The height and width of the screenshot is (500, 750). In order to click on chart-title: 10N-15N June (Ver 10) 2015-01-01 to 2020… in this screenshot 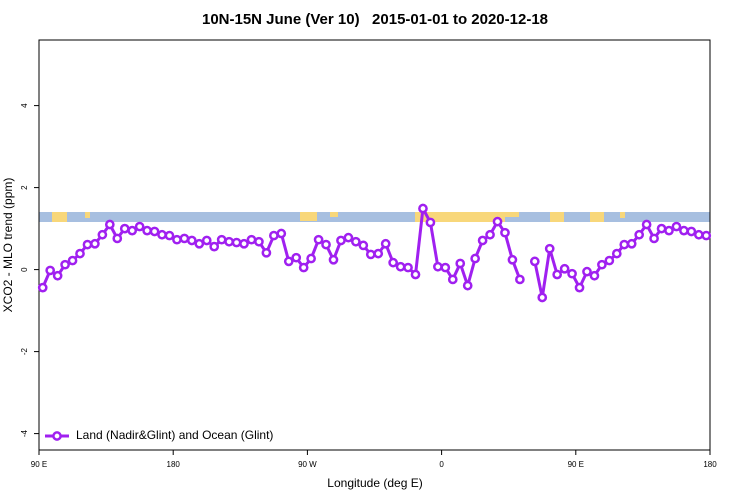, I will do `click(375, 19)`.